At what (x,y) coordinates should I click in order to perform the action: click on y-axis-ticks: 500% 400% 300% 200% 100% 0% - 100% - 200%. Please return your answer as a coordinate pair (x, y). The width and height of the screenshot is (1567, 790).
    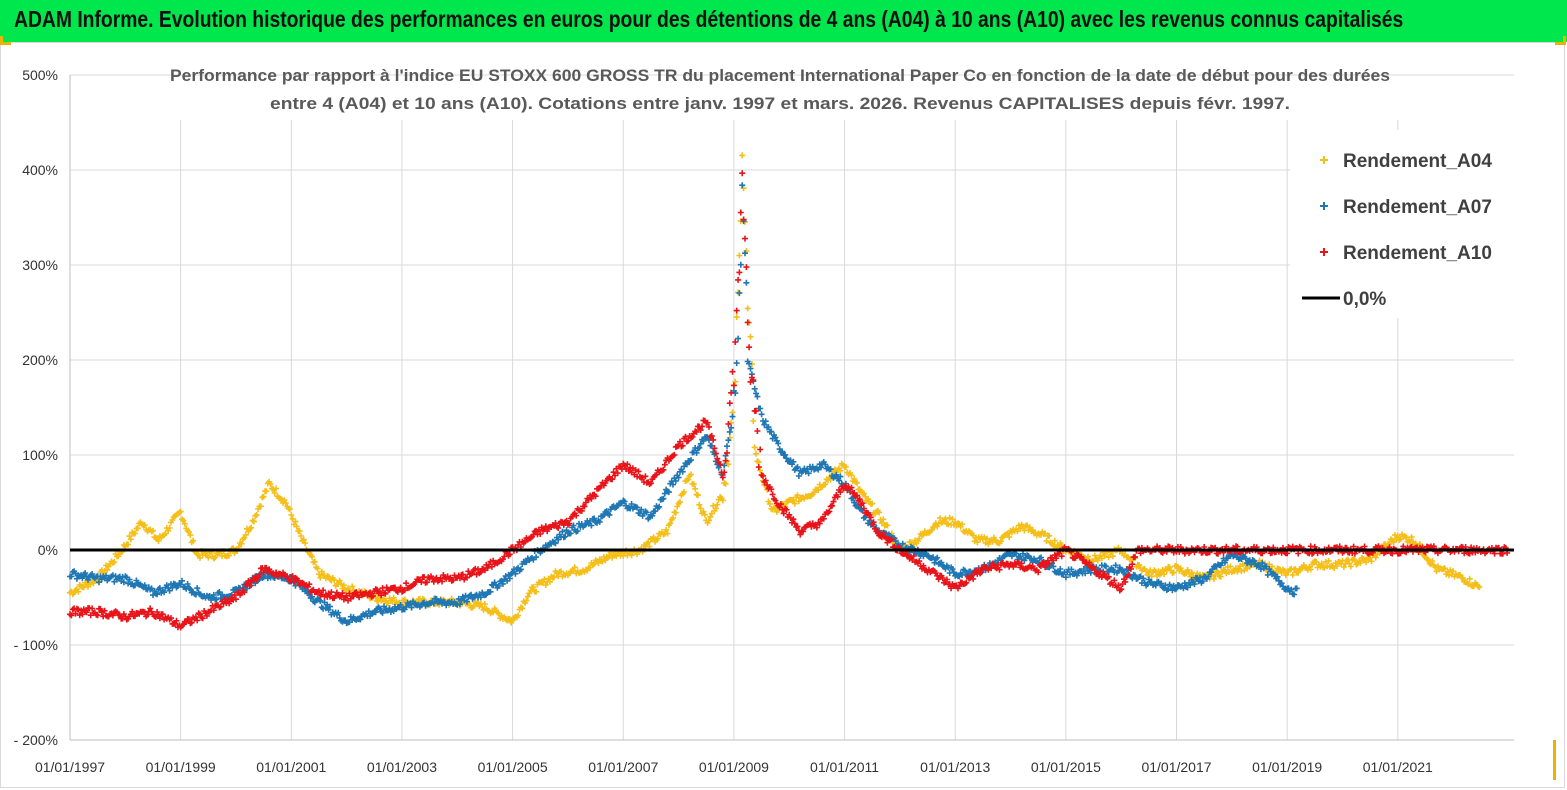
    Looking at the image, I should click on (36, 407).